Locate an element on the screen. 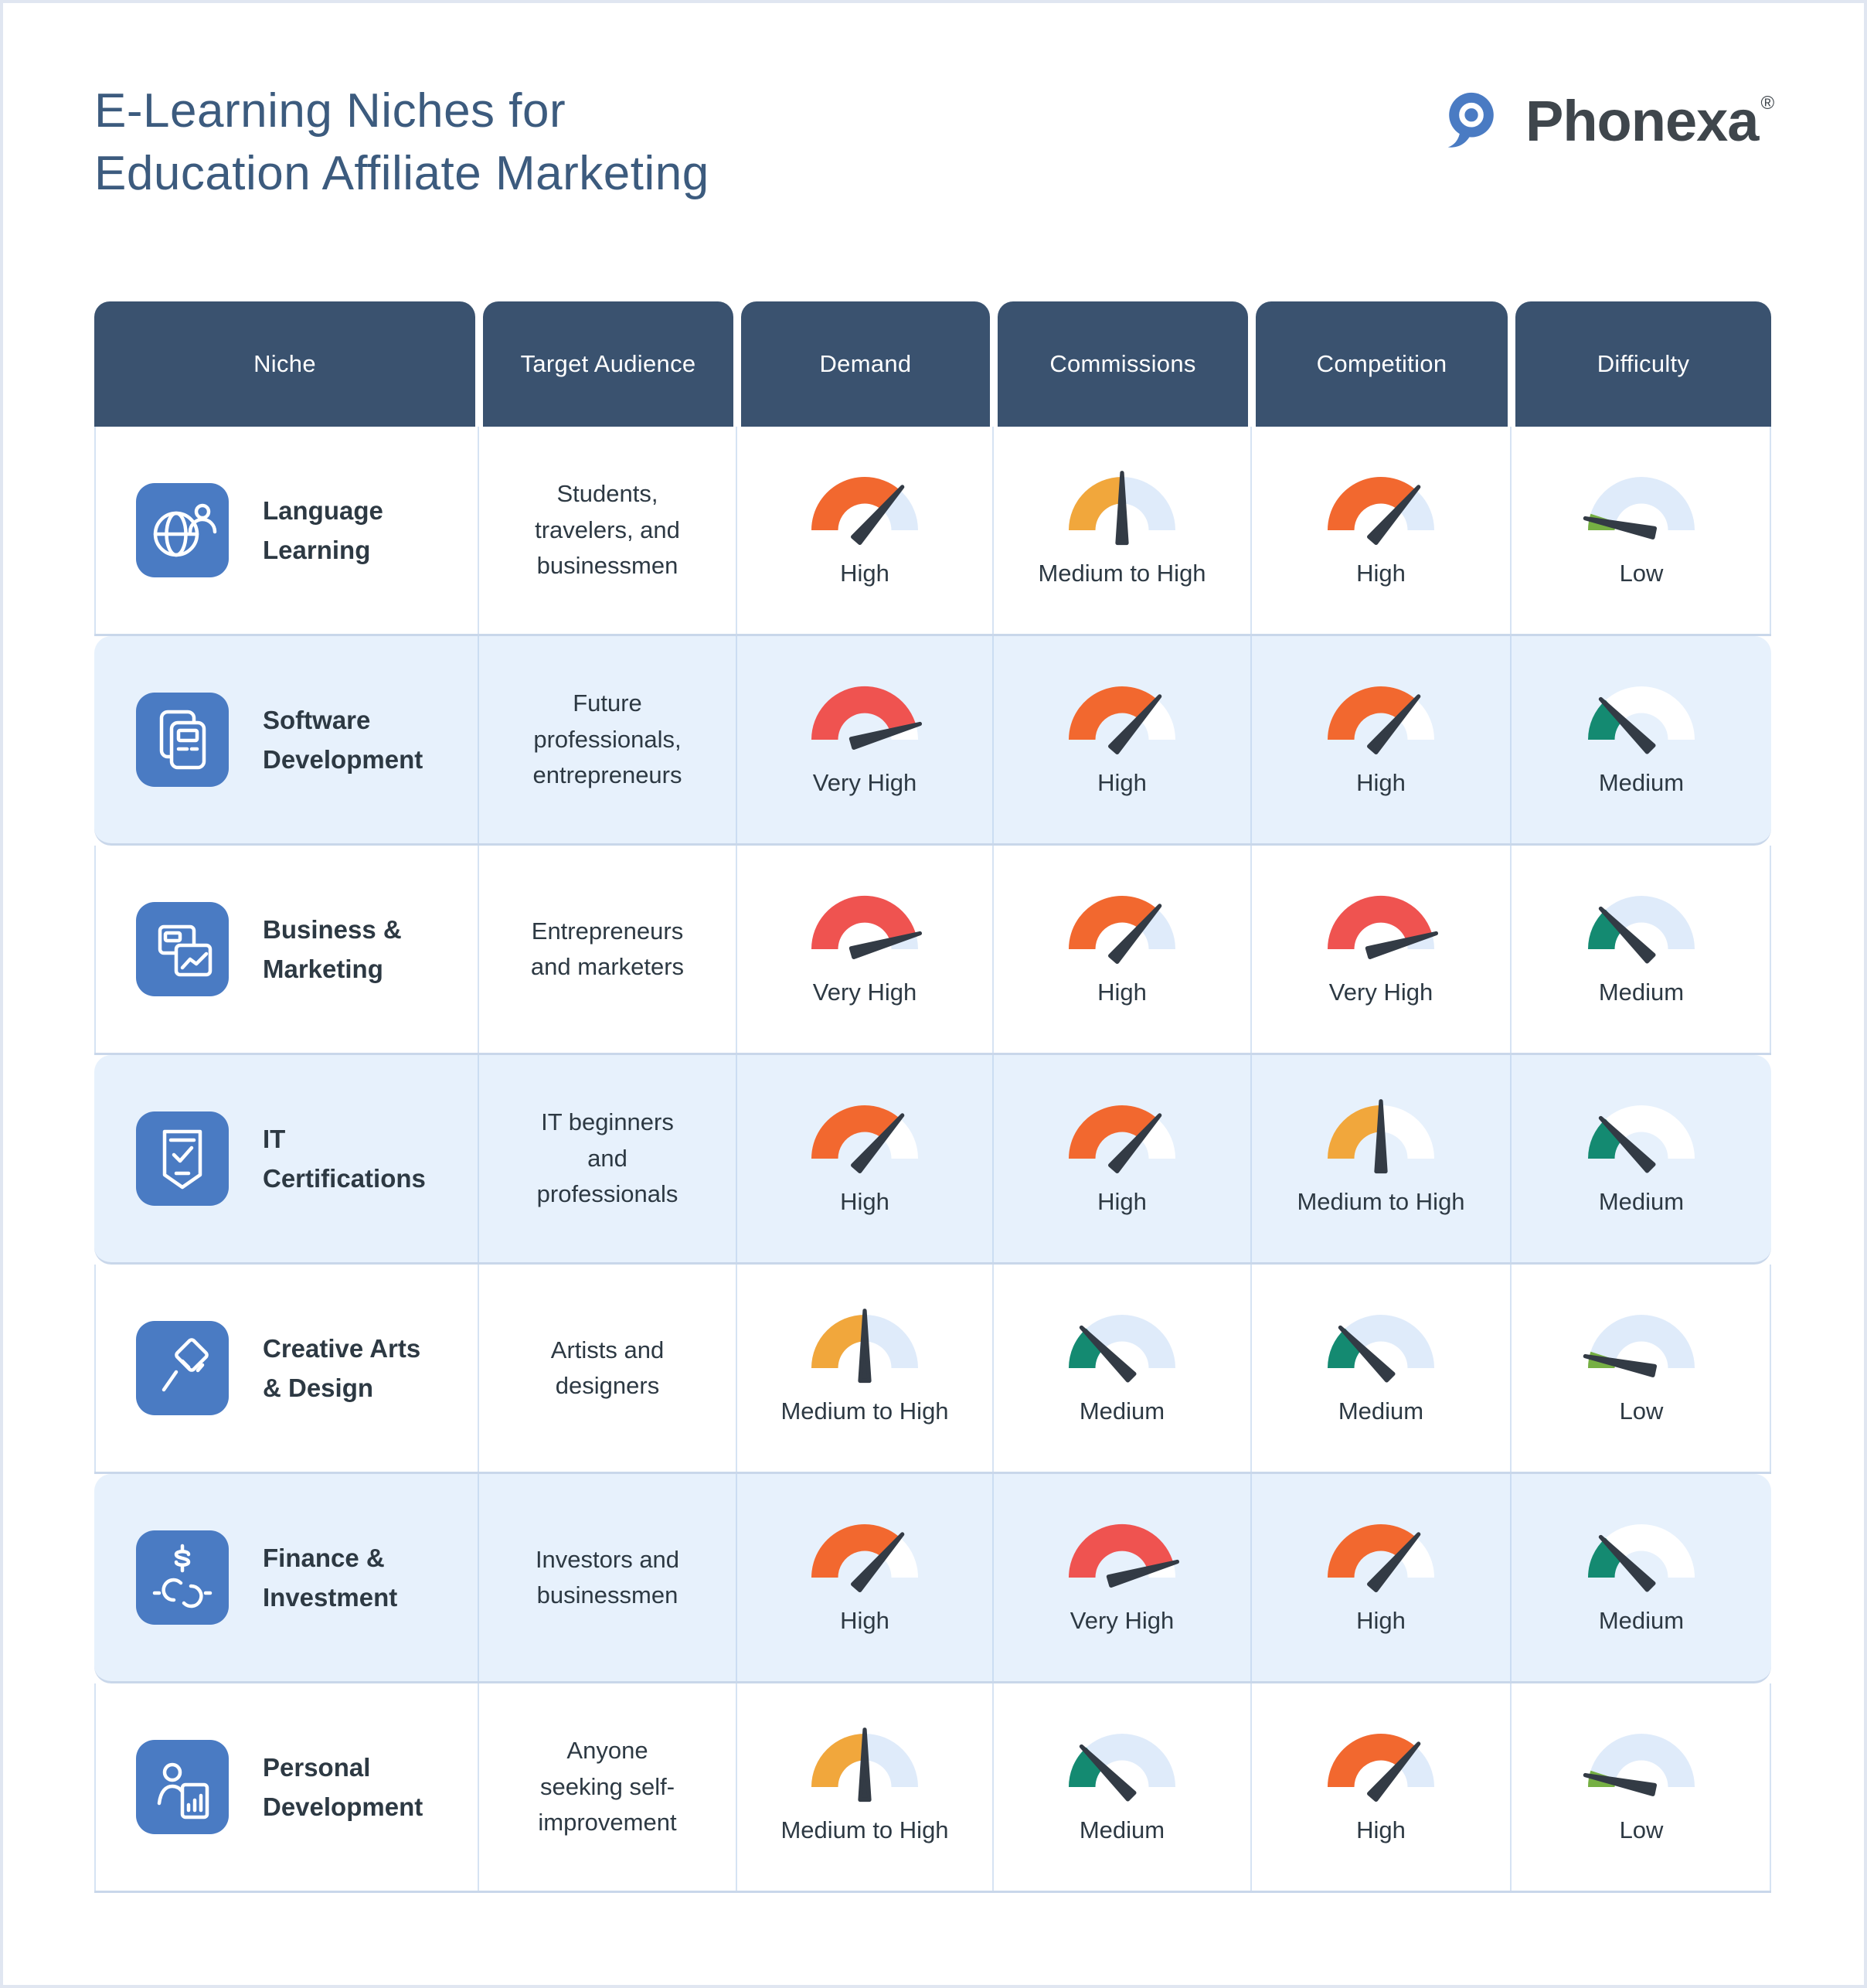 The height and width of the screenshot is (1988, 1867). globe-user-icon is located at coordinates (182, 530).